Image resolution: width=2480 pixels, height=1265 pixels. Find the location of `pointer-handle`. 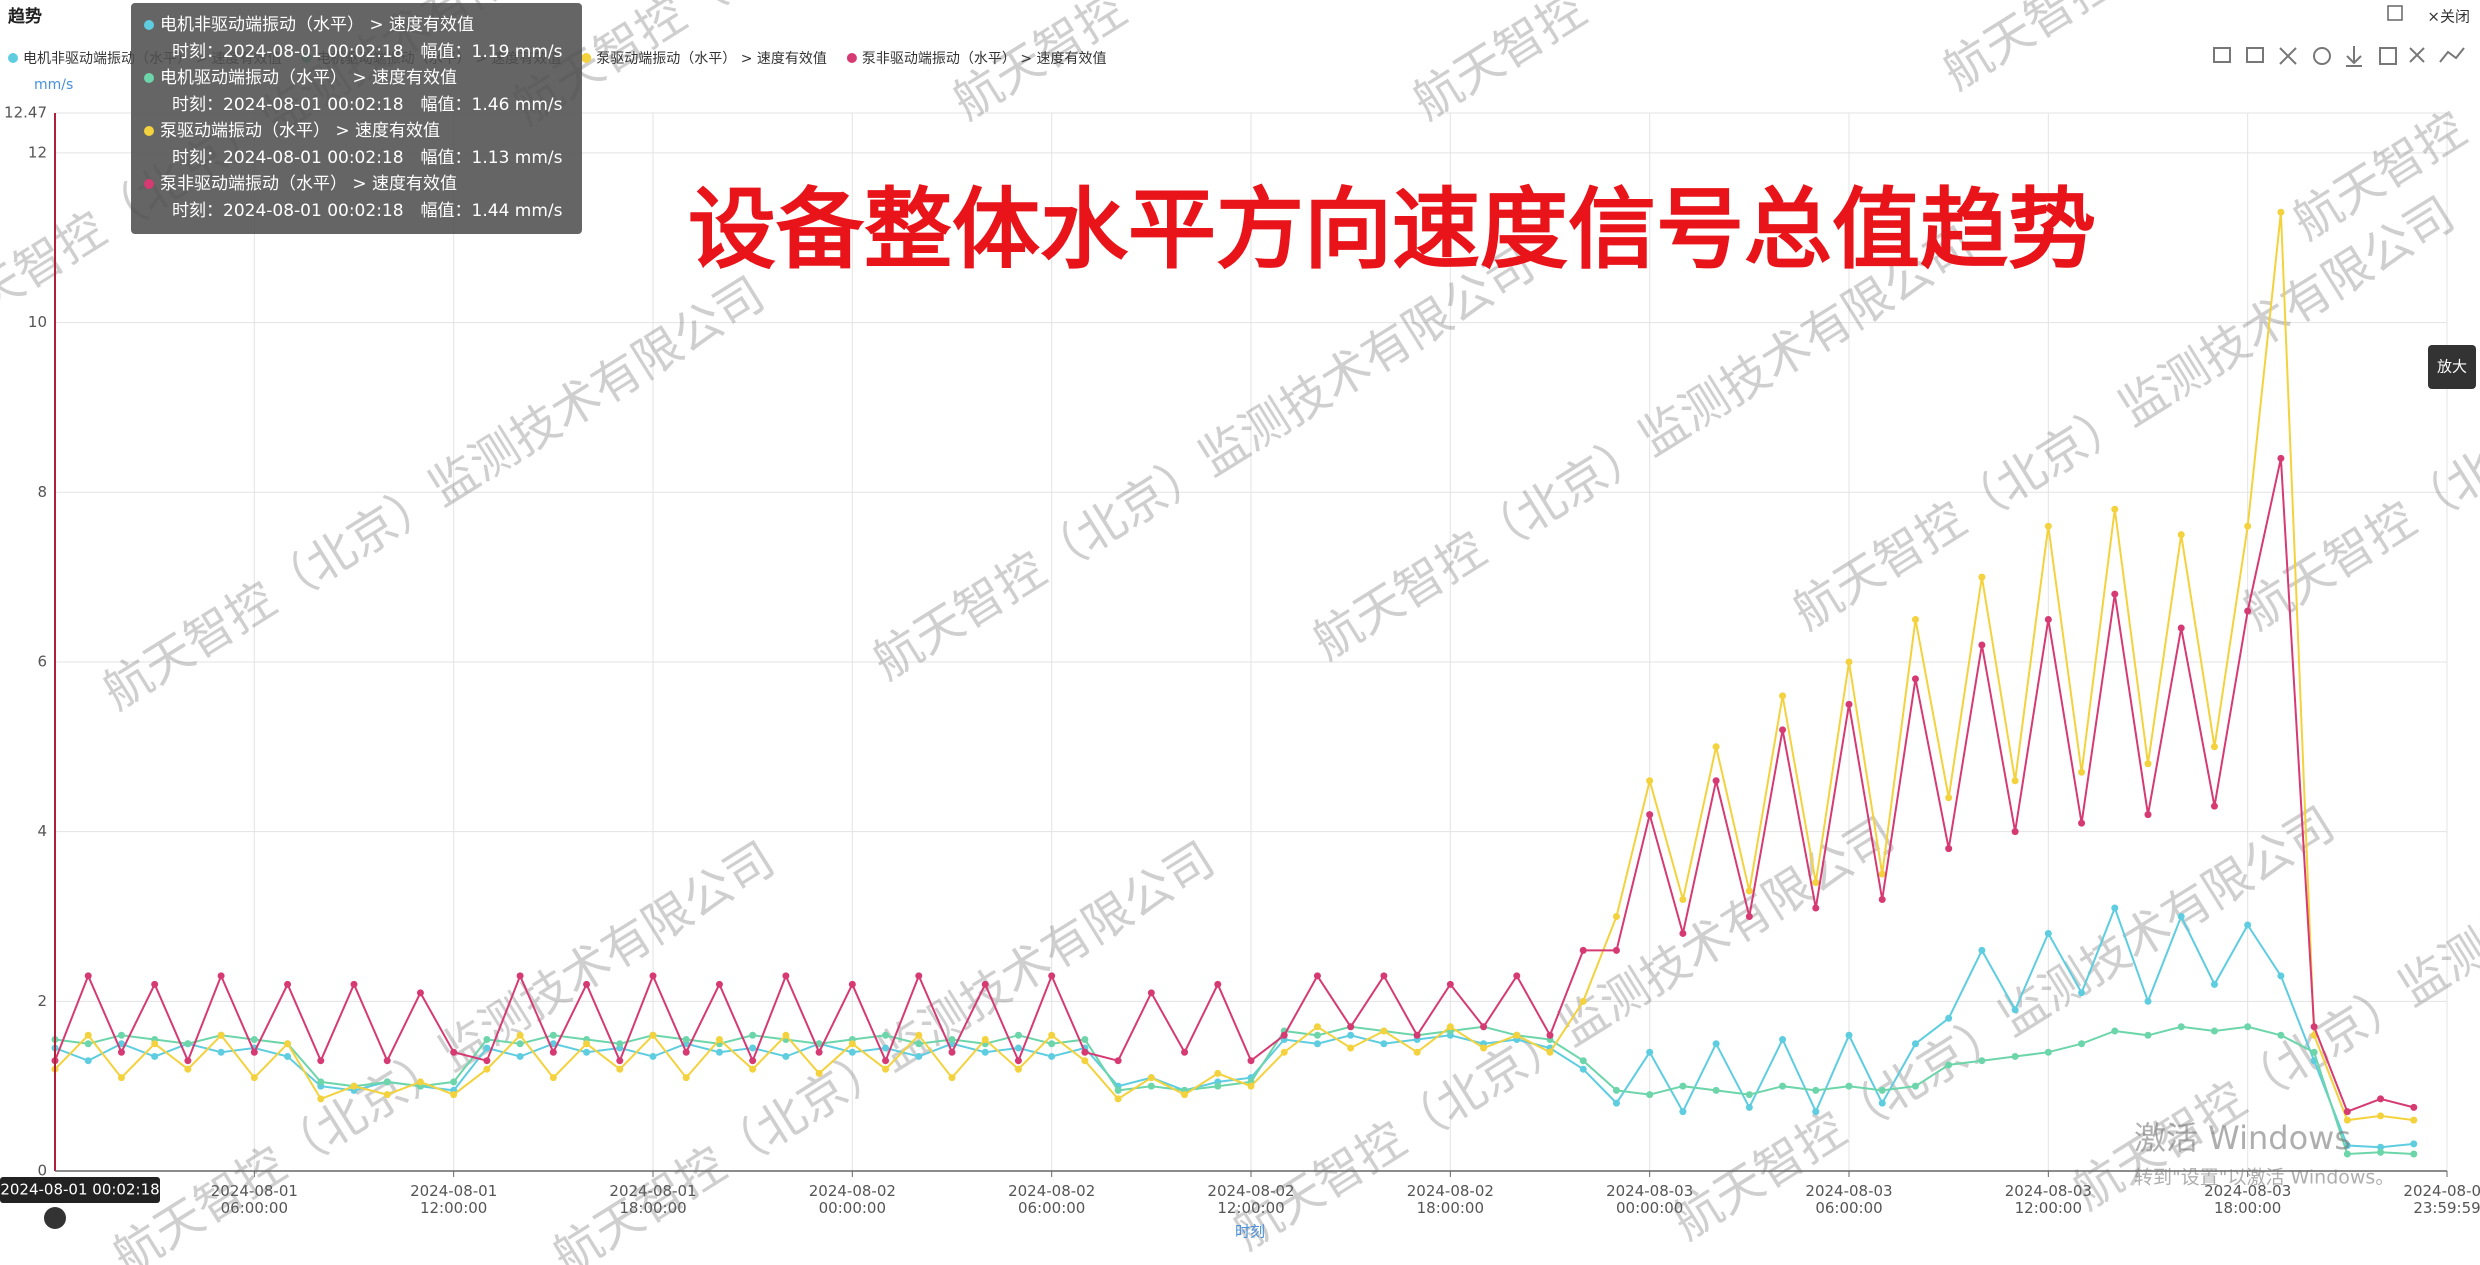

pointer-handle is located at coordinates (55, 1218).